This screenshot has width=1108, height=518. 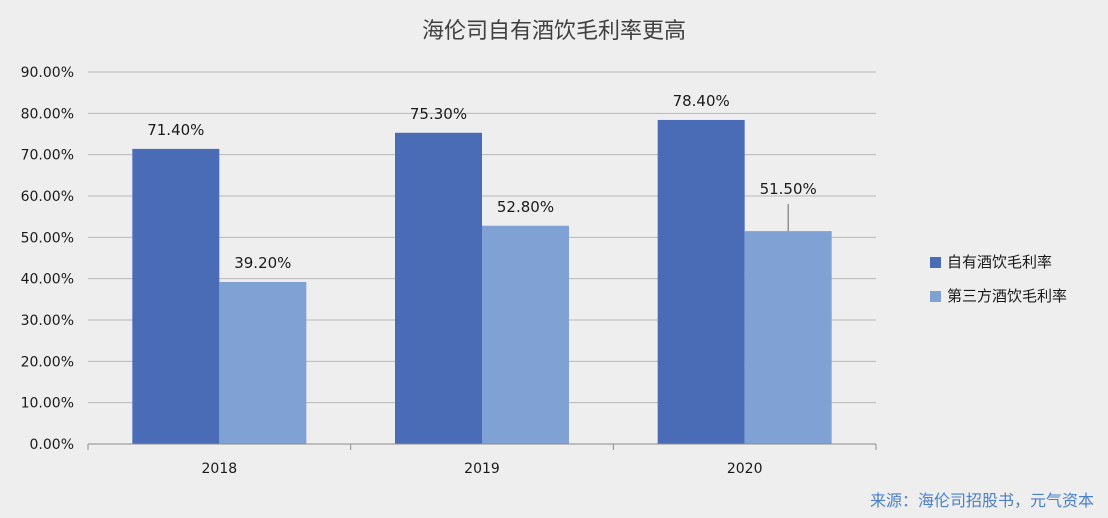 What do you see at coordinates (52, 445) in the screenshot?
I see `y-tick-label: 0.00%` at bounding box center [52, 445].